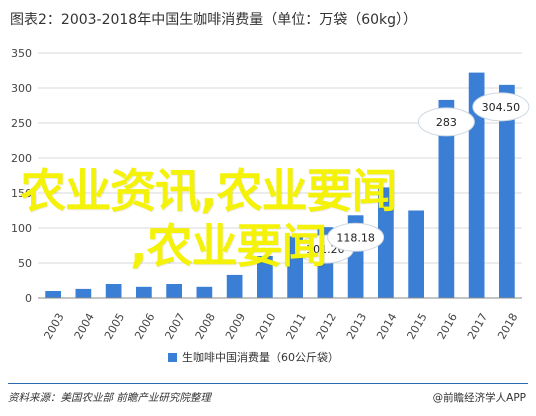  What do you see at coordinates (234, 286) in the screenshot?
I see `bar-2009` at bounding box center [234, 286].